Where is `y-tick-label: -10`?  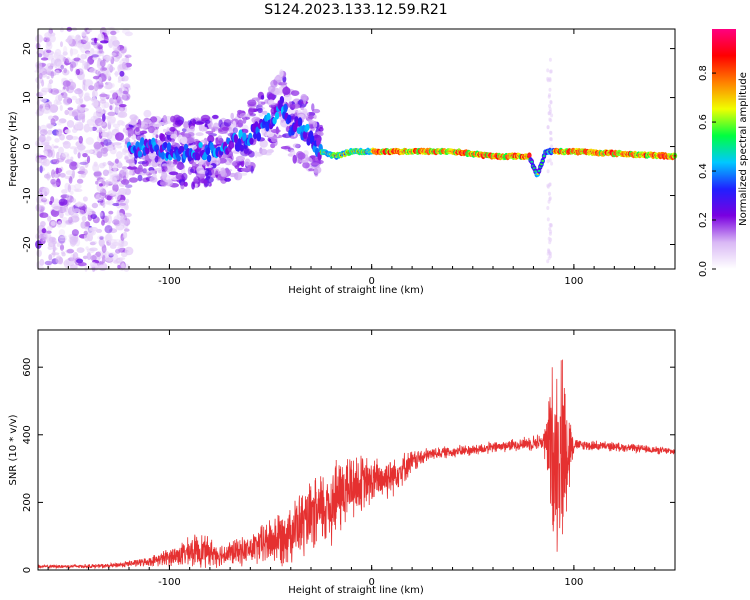
y-tick-label: -10 is located at coordinates (27, 195).